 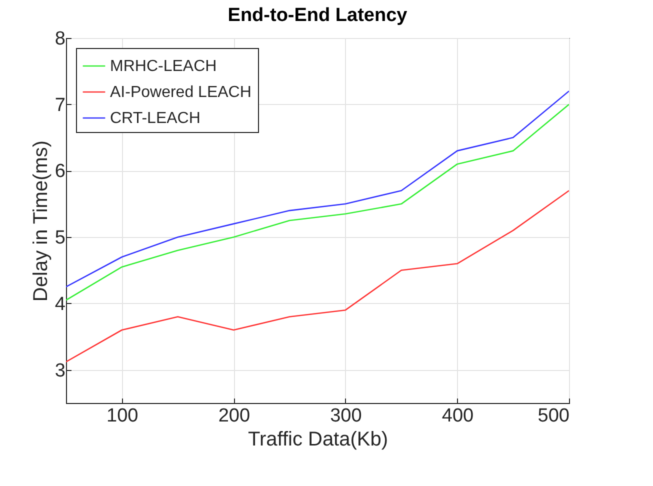 I want to click on y-tick-label: 3, so click(x=60, y=371).